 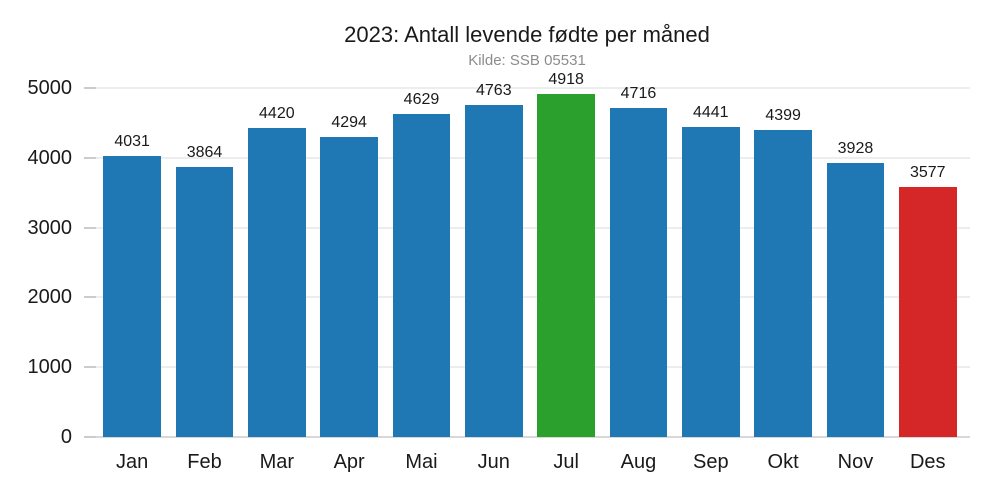 I want to click on bar-sep, so click(x=710, y=282).